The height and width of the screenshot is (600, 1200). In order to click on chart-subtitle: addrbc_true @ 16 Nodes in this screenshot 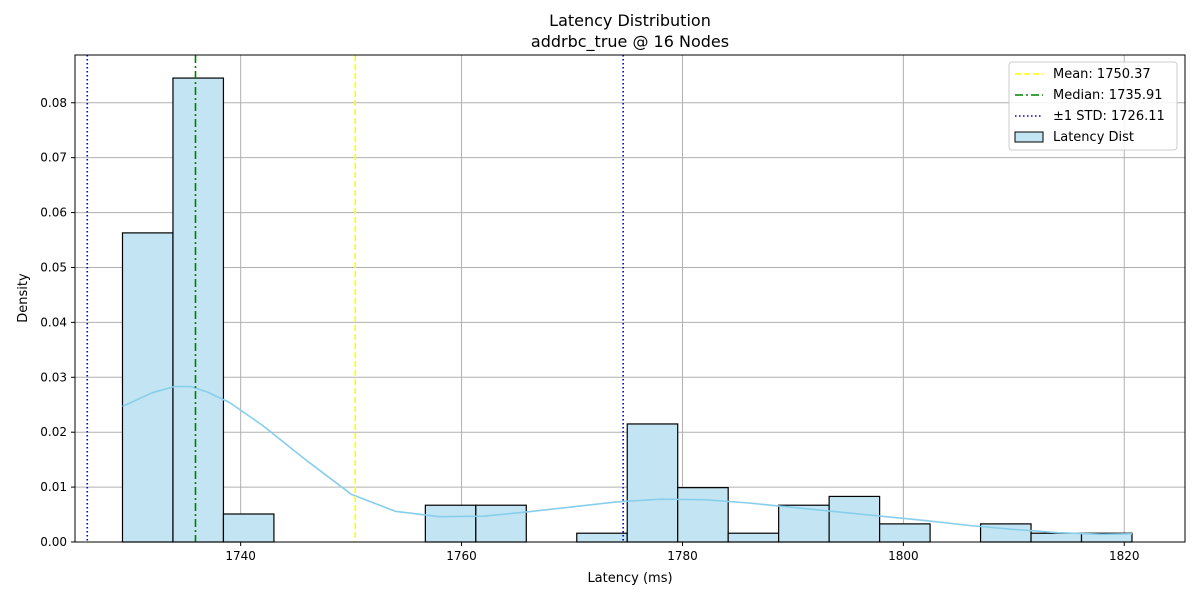, I will do `click(630, 42)`.